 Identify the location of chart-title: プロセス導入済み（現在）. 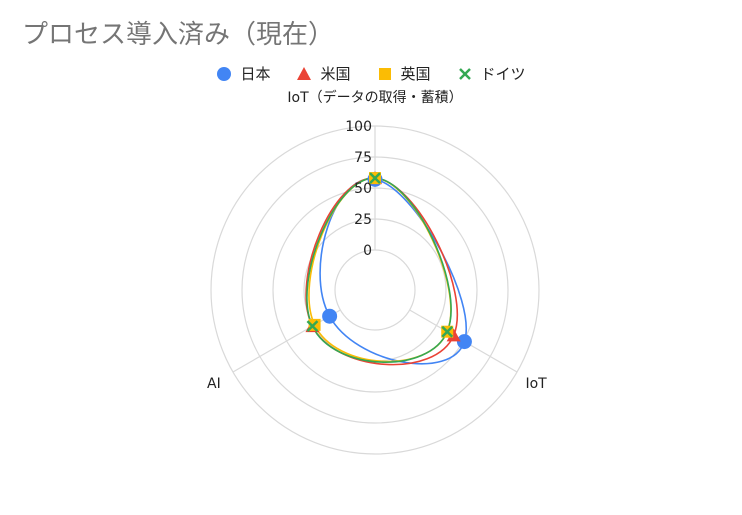
(178, 35).